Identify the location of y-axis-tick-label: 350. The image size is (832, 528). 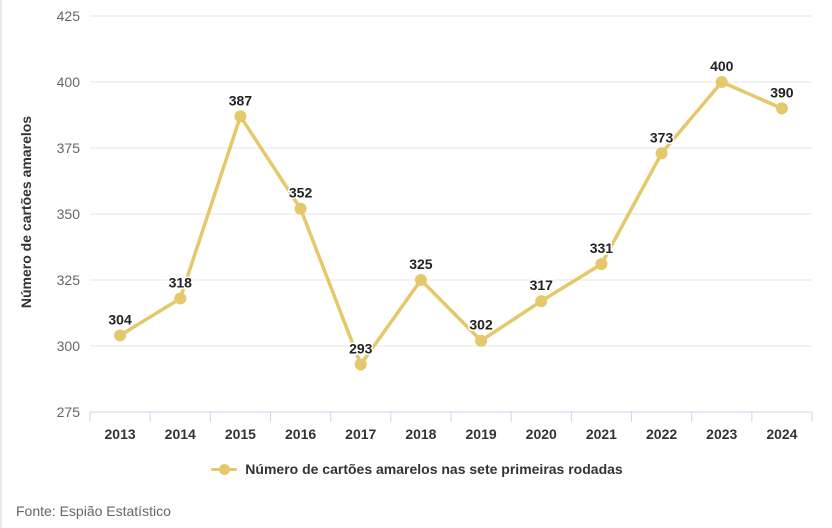
(69, 214).